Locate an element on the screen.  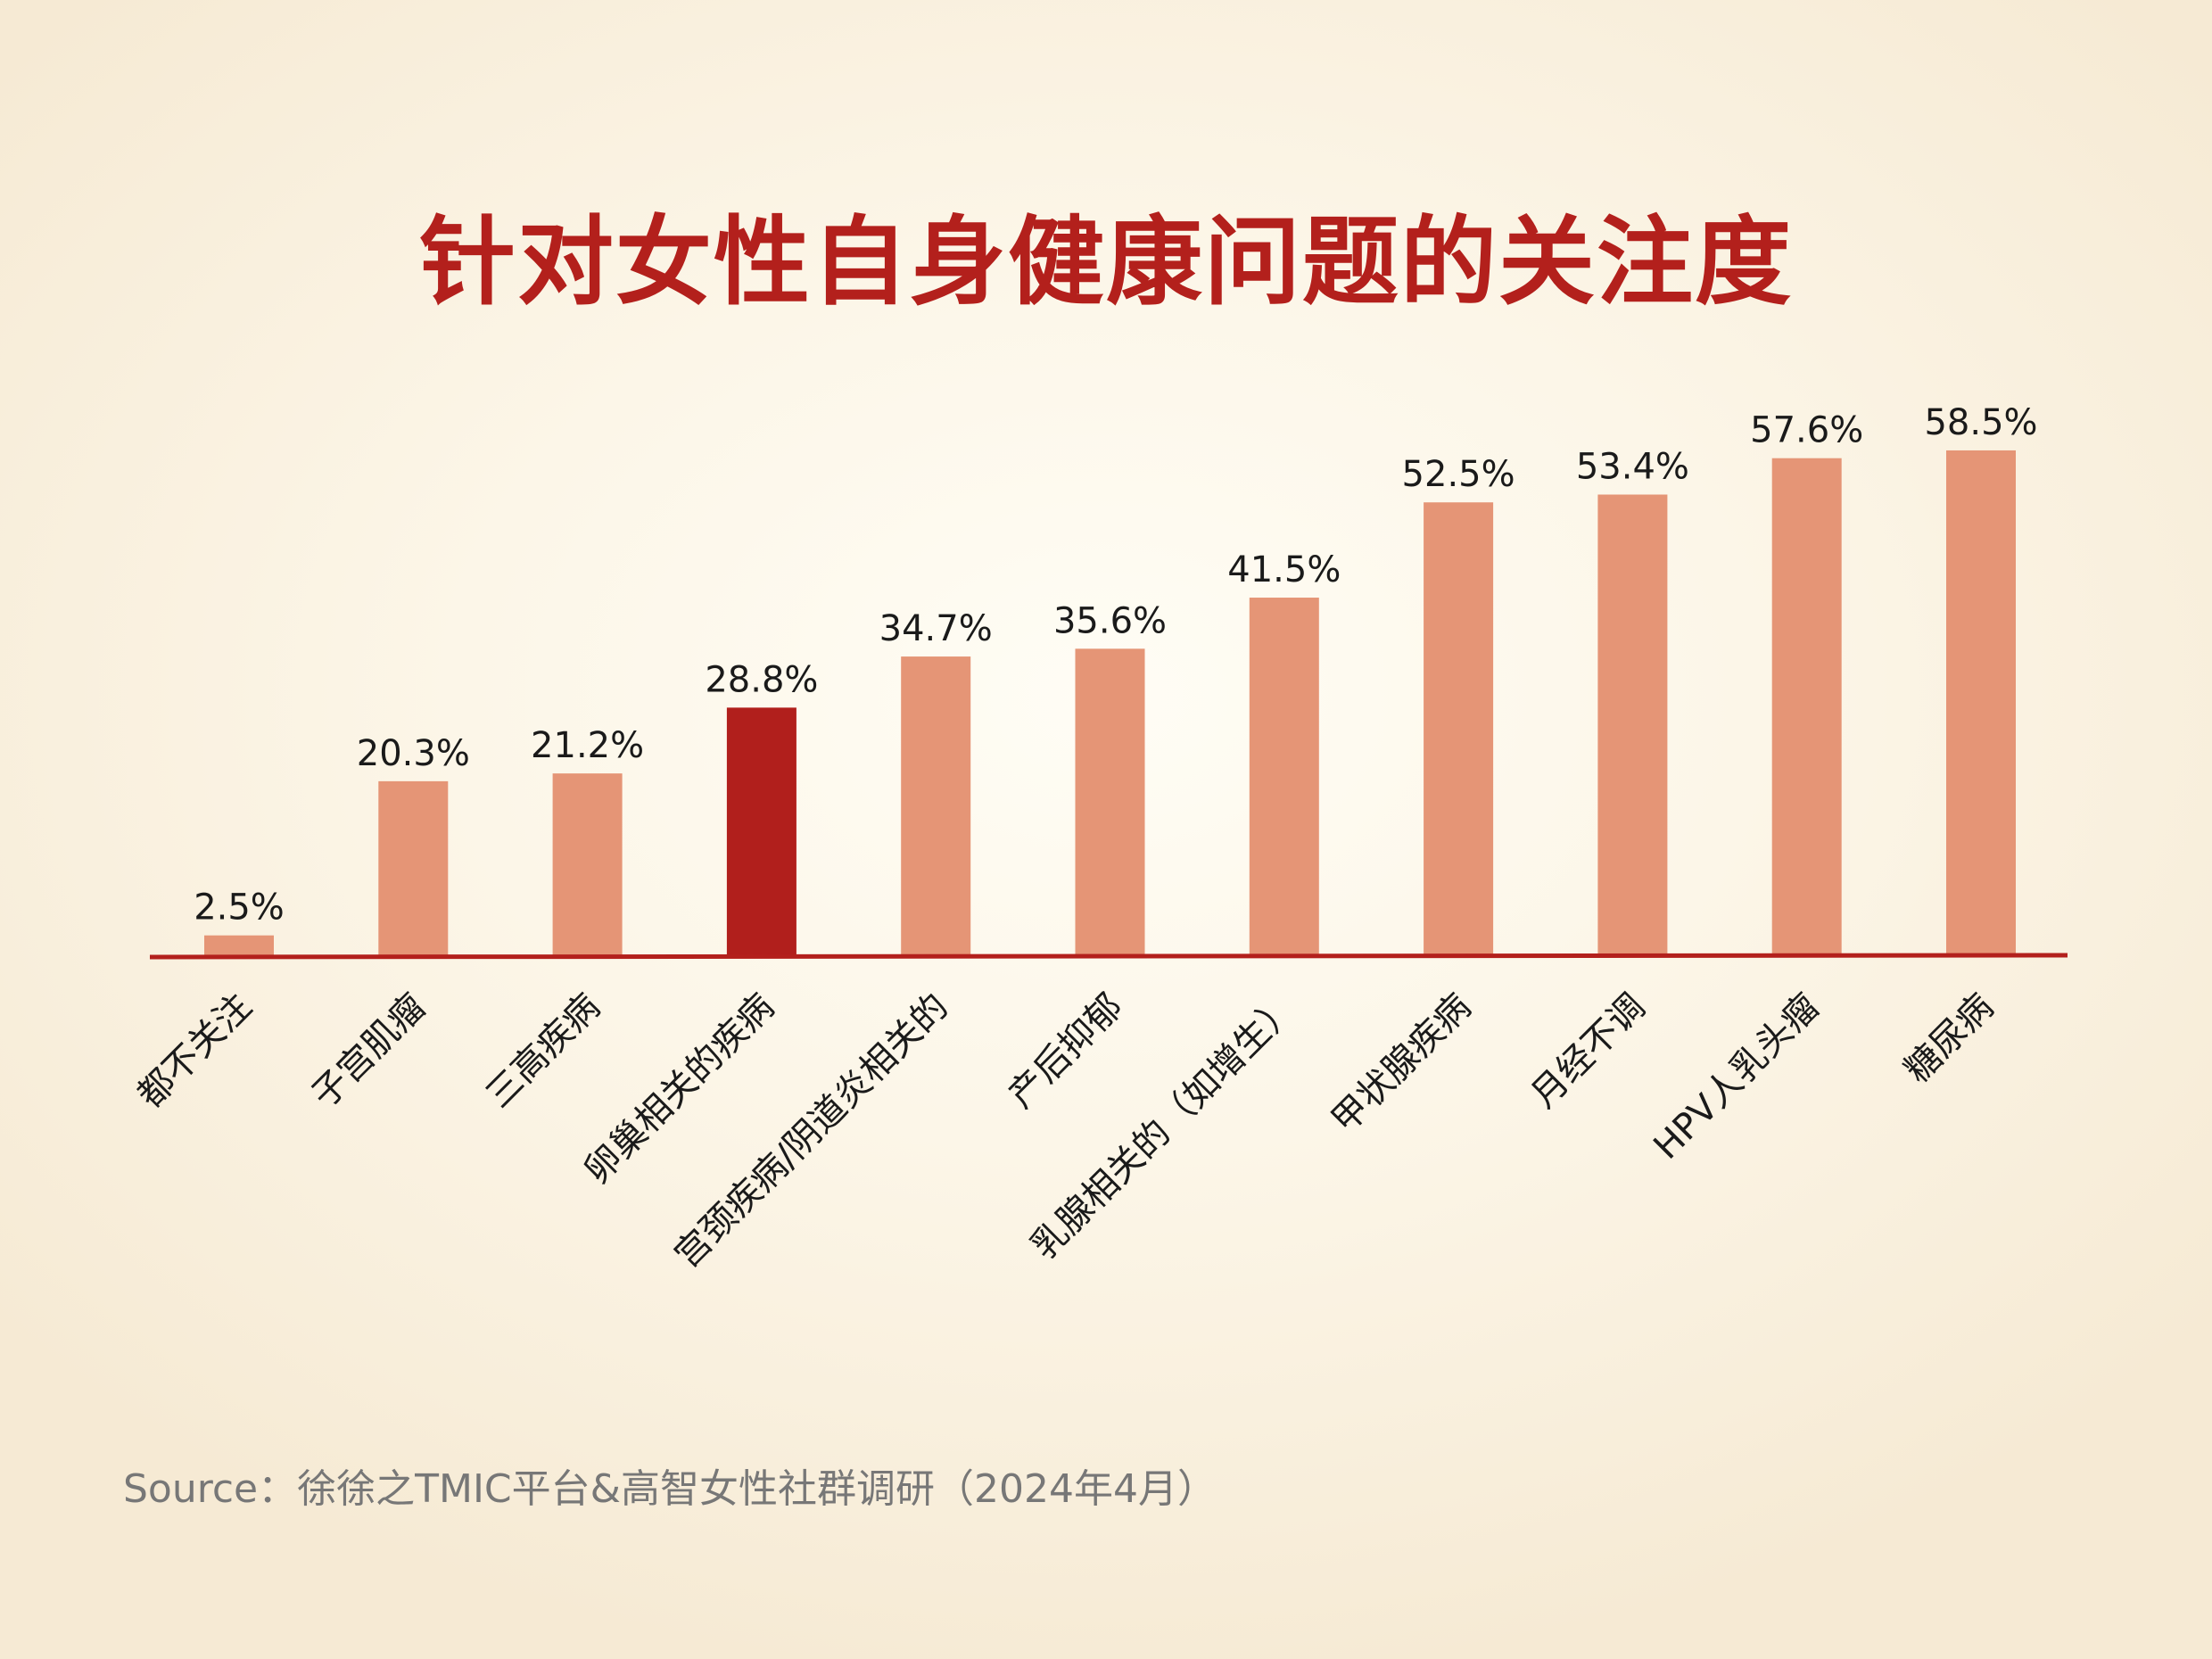
value-label-6: 41.5% is located at coordinates (1284, 570).